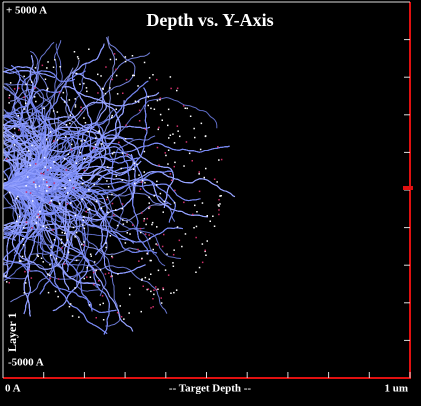  Describe the element at coordinates (23, 214) in the screenshot. I see `trajectory` at that location.